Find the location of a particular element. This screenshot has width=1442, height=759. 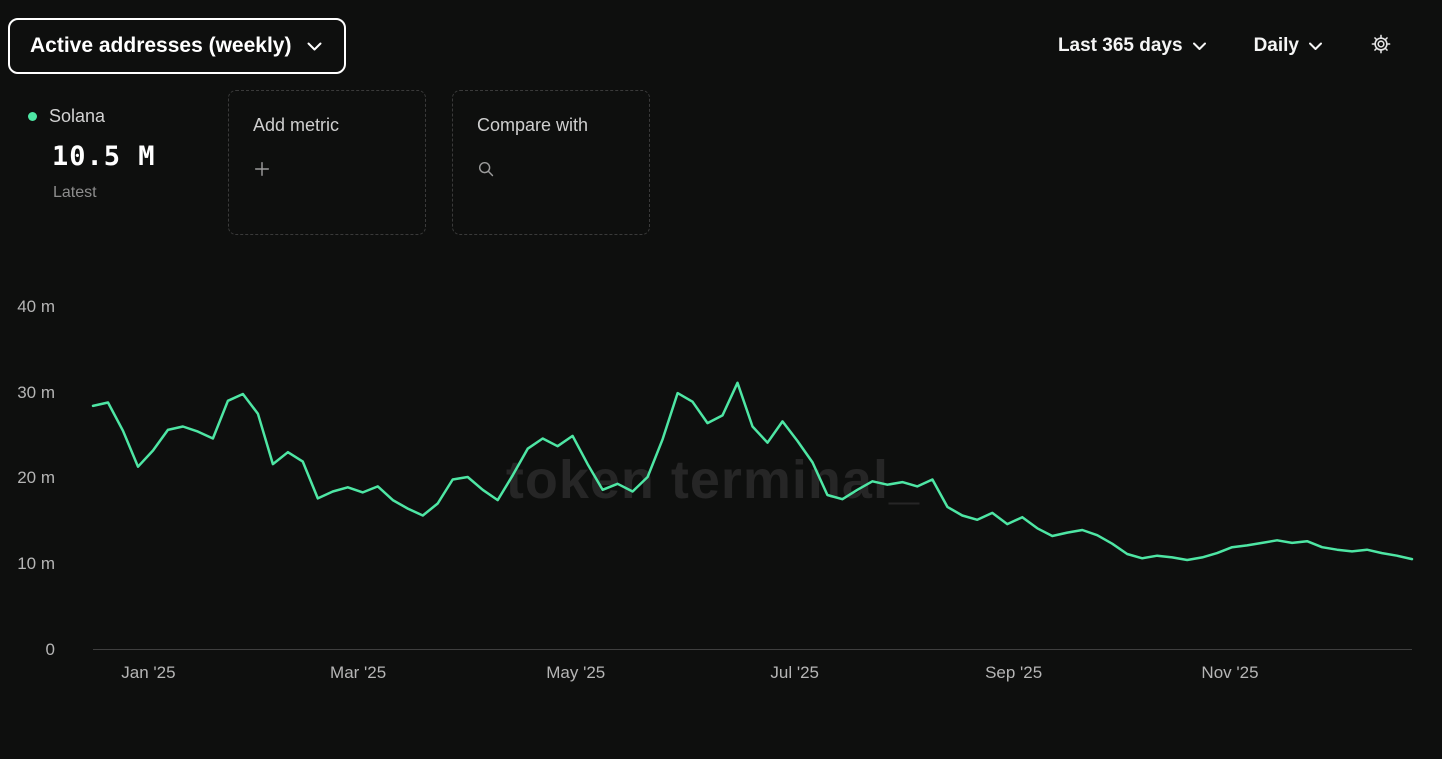

granularity-dropdown: Daily is located at coordinates (1288, 46).